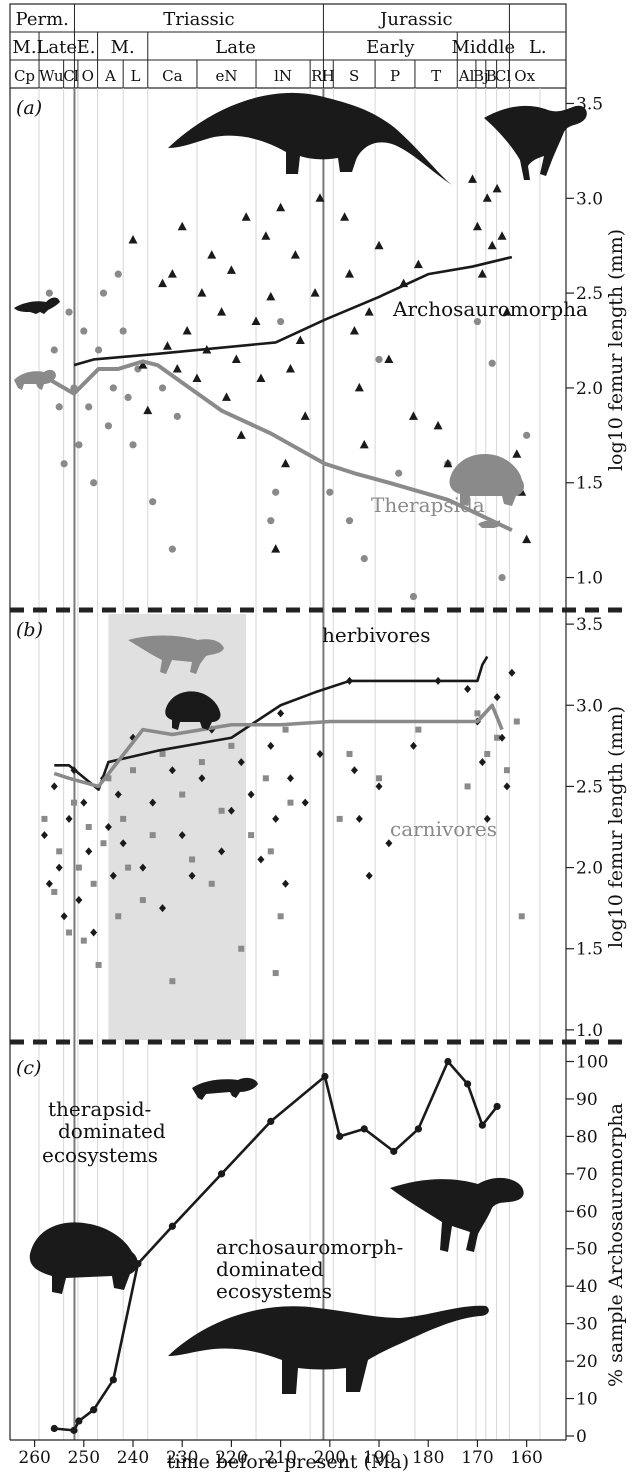  I want to click on cynodont-silhouette-c, so click(225, 1088).